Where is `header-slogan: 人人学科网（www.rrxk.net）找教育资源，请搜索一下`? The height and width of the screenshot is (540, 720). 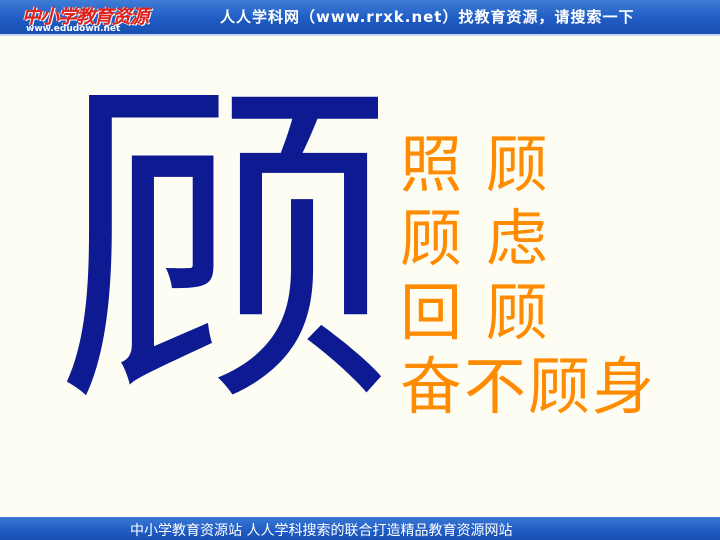 header-slogan: 人人学科网（www.rrxk.net）找教育资源，请搜索一下 is located at coordinates (427, 17).